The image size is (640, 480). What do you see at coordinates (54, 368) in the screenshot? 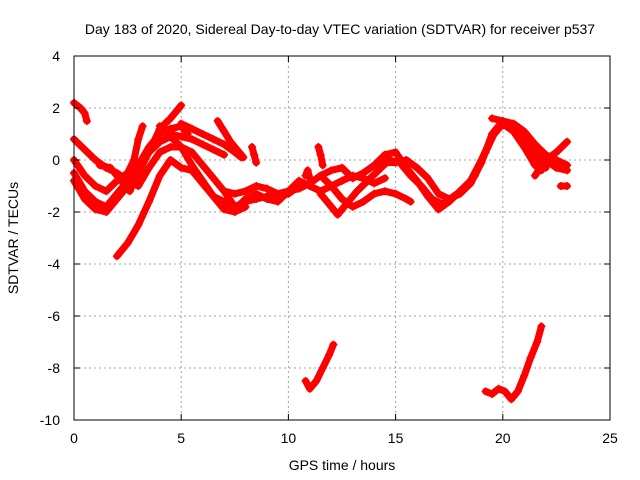
I see `y-tick-label: -8` at bounding box center [54, 368].